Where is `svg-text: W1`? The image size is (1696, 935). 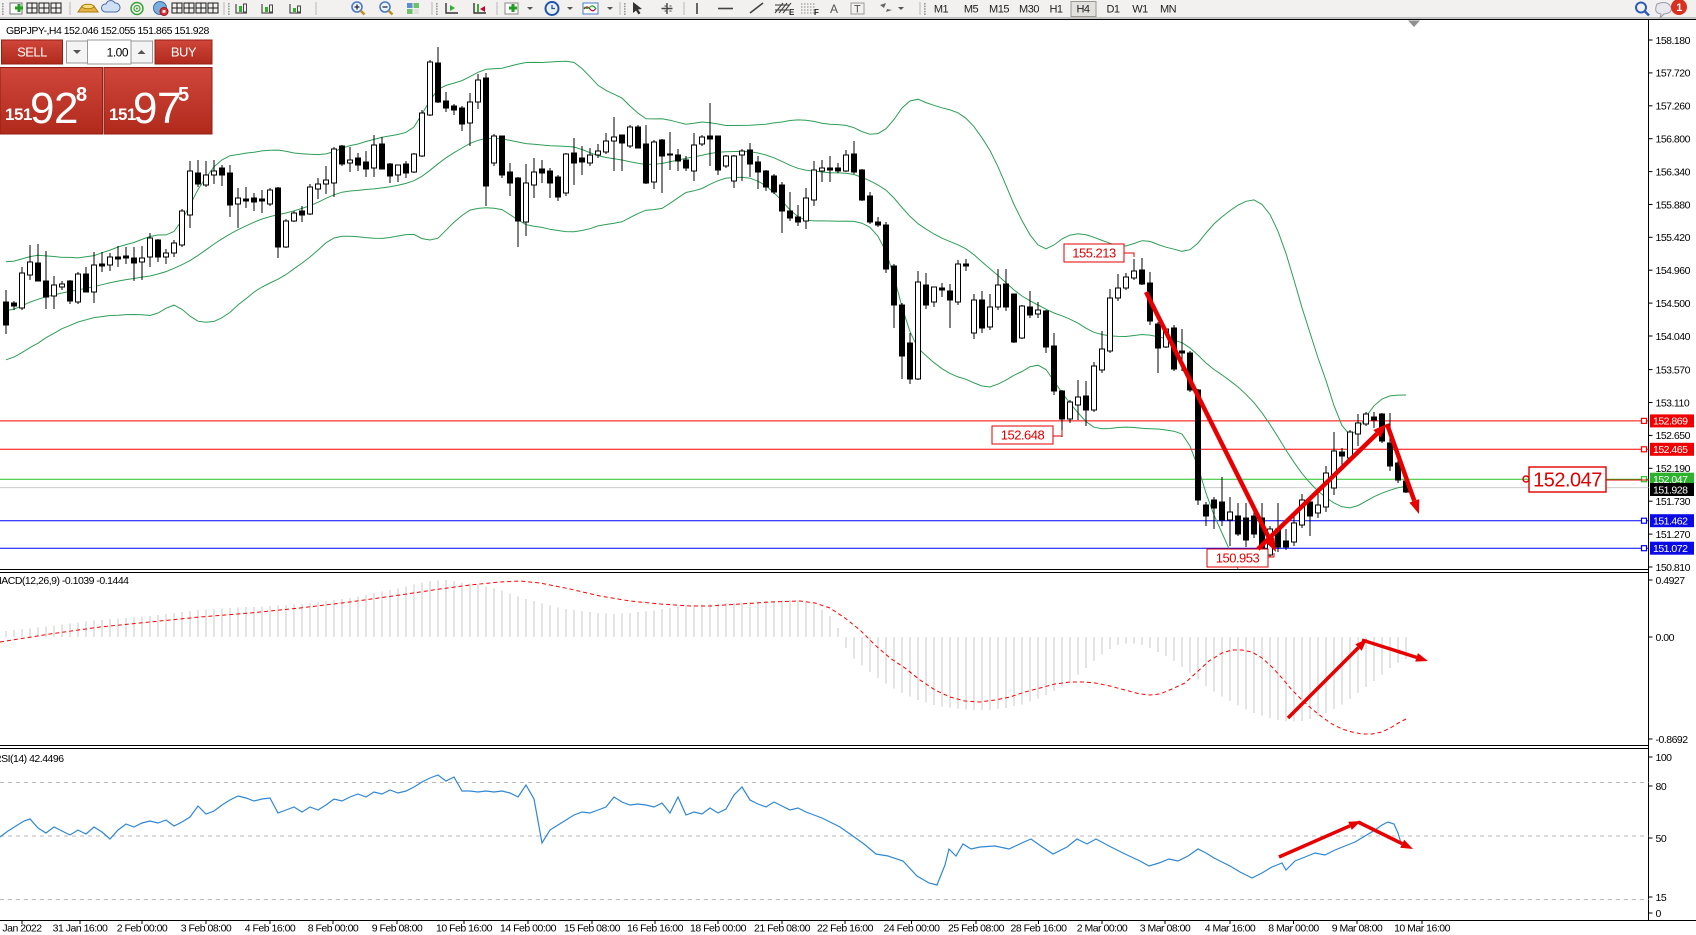 svg-text: W1 is located at coordinates (1140, 10).